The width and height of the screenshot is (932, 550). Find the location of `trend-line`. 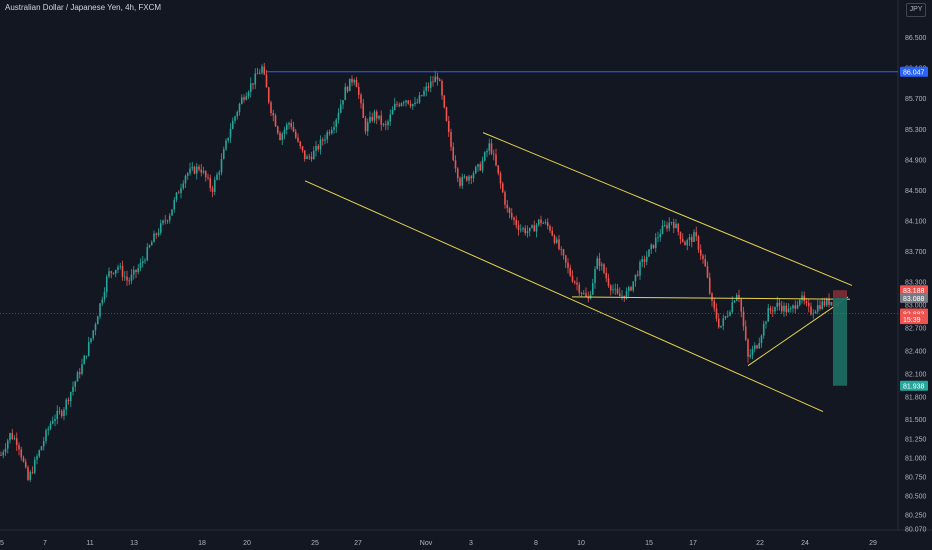

trend-line is located at coordinates (711, 298).